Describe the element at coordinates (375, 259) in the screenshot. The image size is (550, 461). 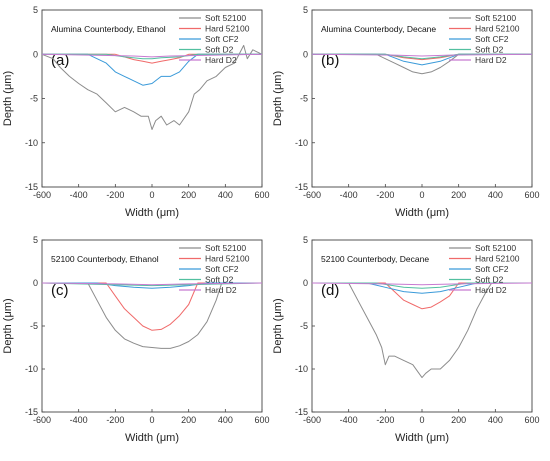
I see `panel-title: 52100 Counterbody, Decane` at that location.